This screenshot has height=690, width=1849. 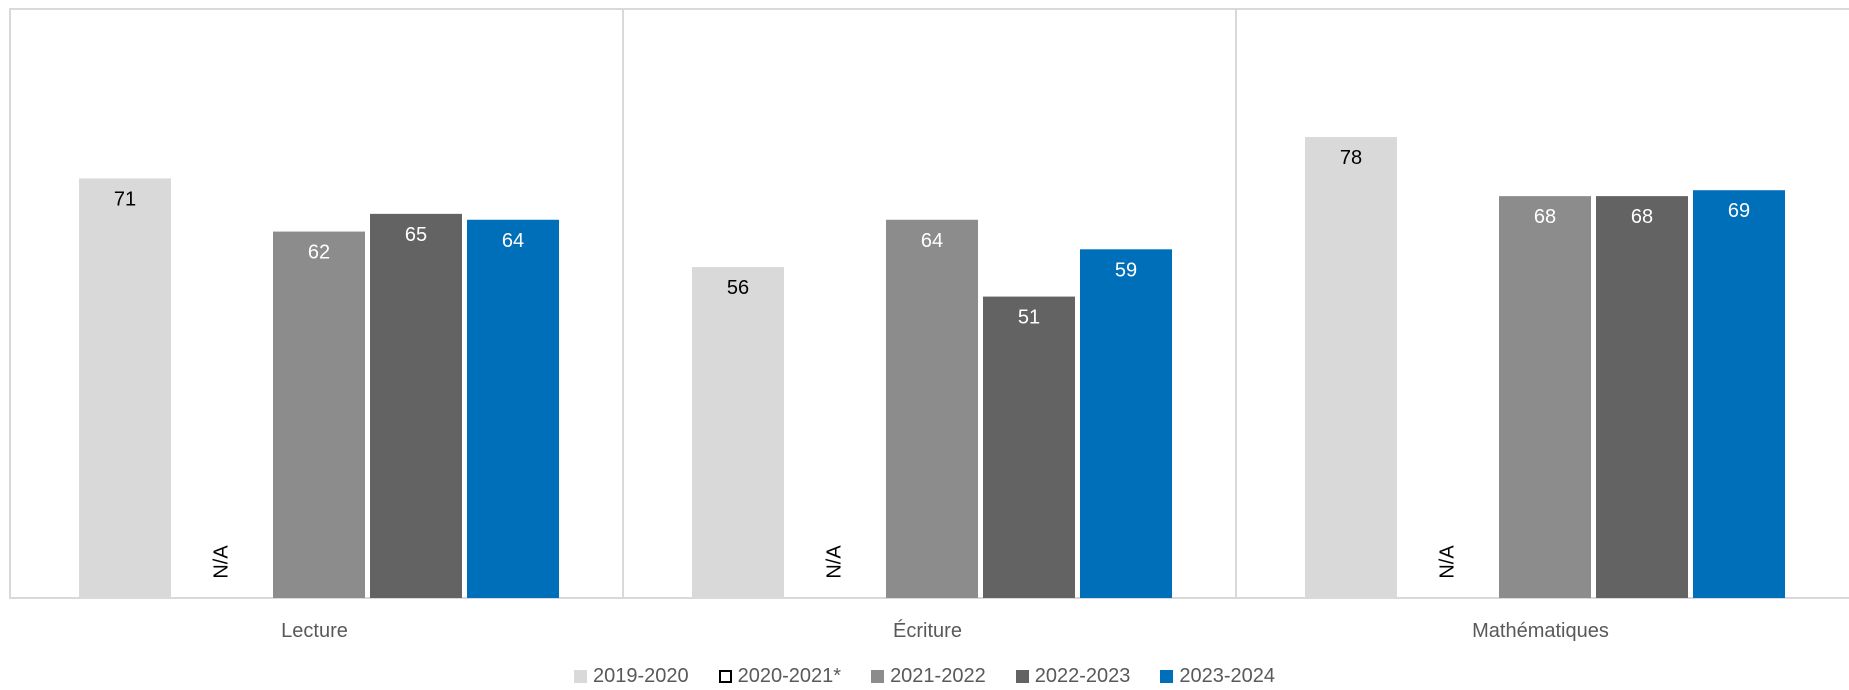 I want to click on legend-item: 2023-2024, so click(x=1217, y=676).